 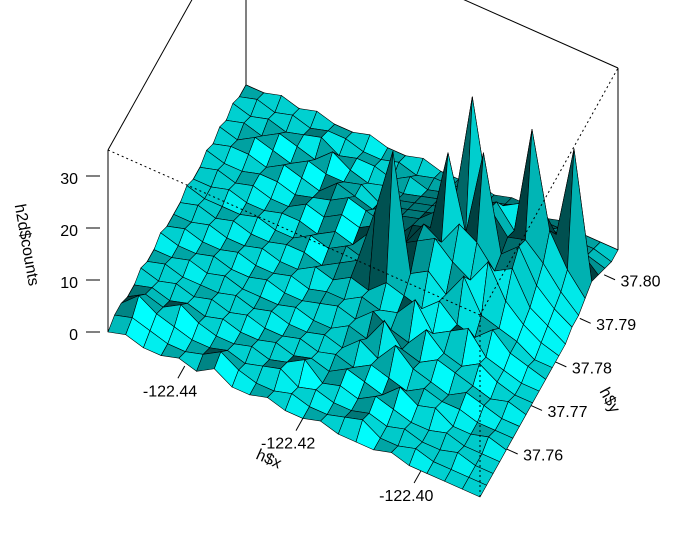 What do you see at coordinates (474, 487) in the screenshot?
I see `surface-facet` at bounding box center [474, 487].